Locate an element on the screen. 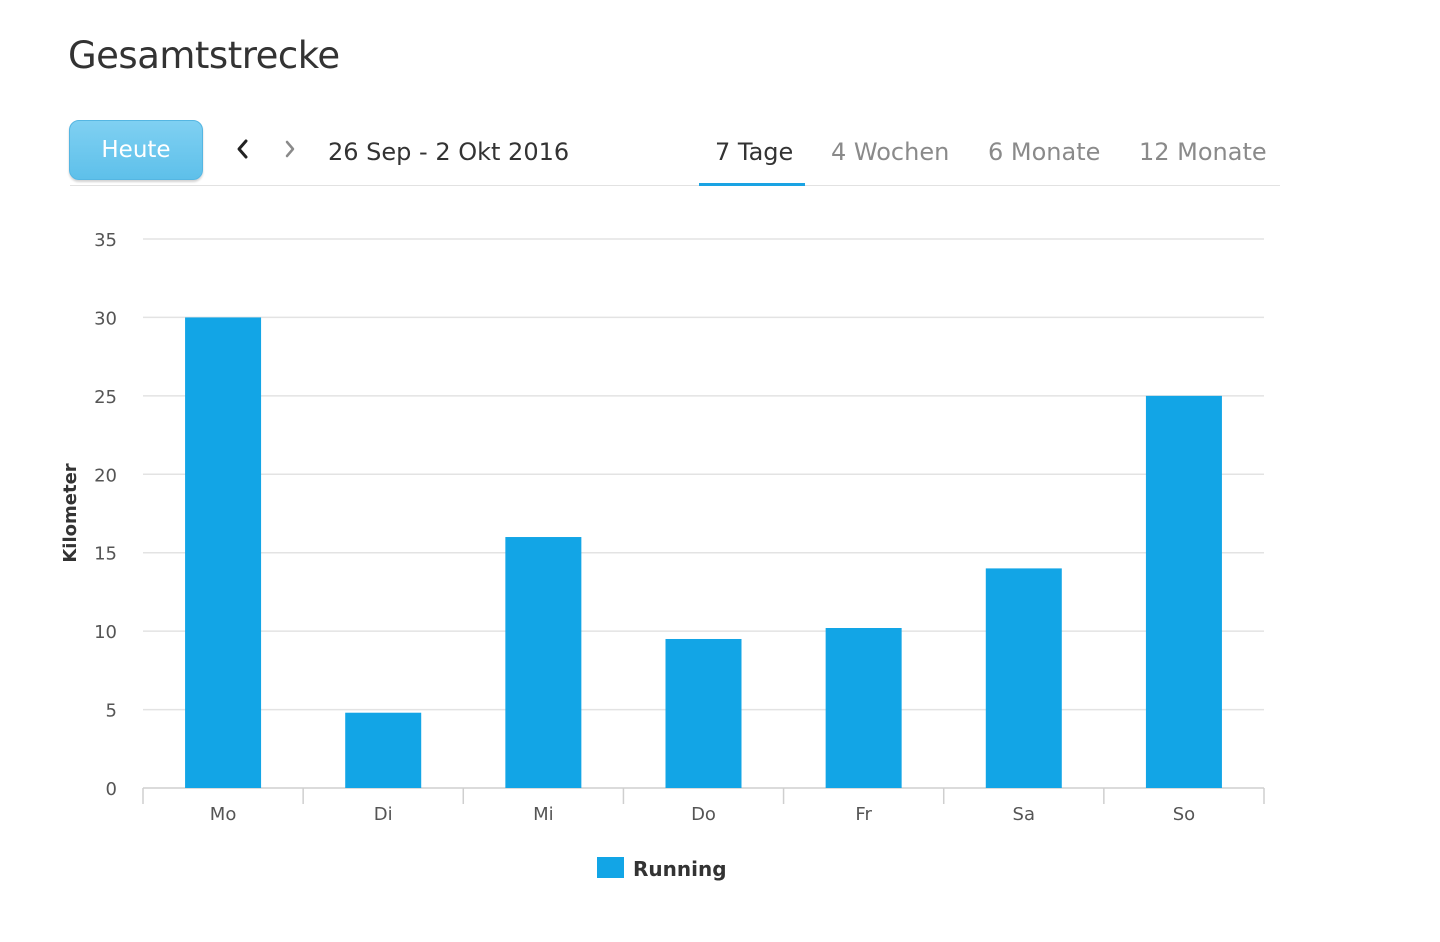  date-range: 26 Sep - 2 Okt 2016 is located at coordinates (449, 152).